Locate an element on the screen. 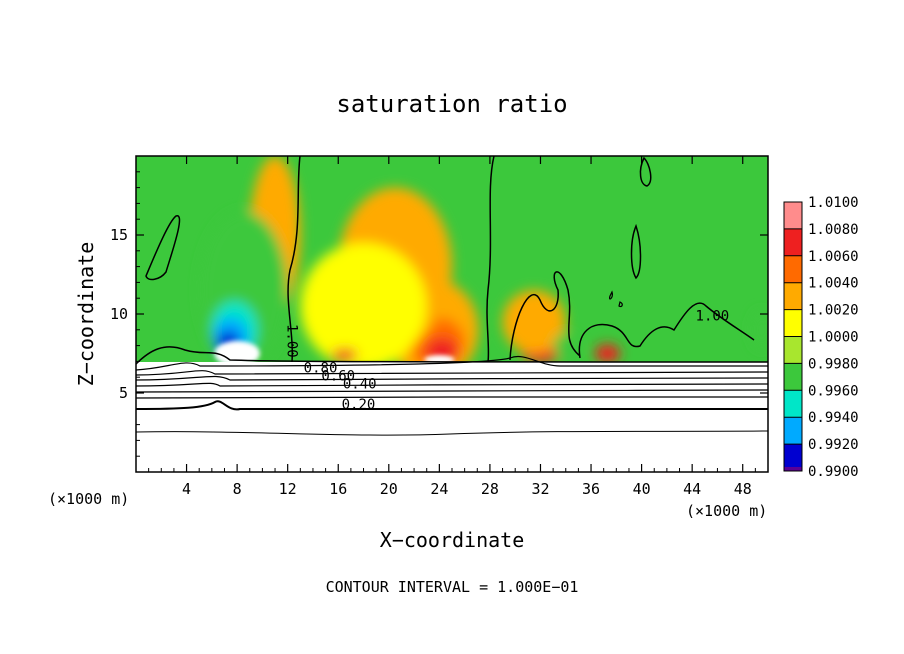  colorbar-label: 0.9920 is located at coordinates (833, 445).